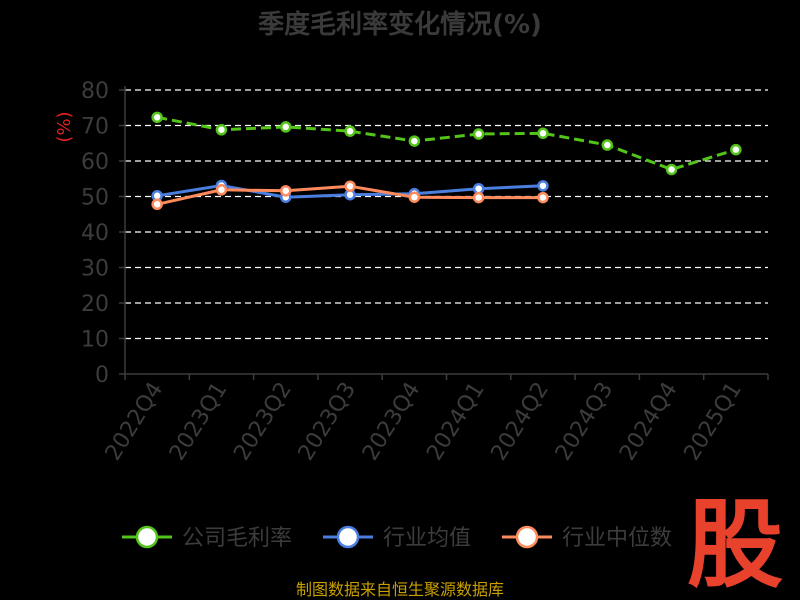 This screenshot has width=800, height=600. I want to click on series-layer, so click(446, 161).